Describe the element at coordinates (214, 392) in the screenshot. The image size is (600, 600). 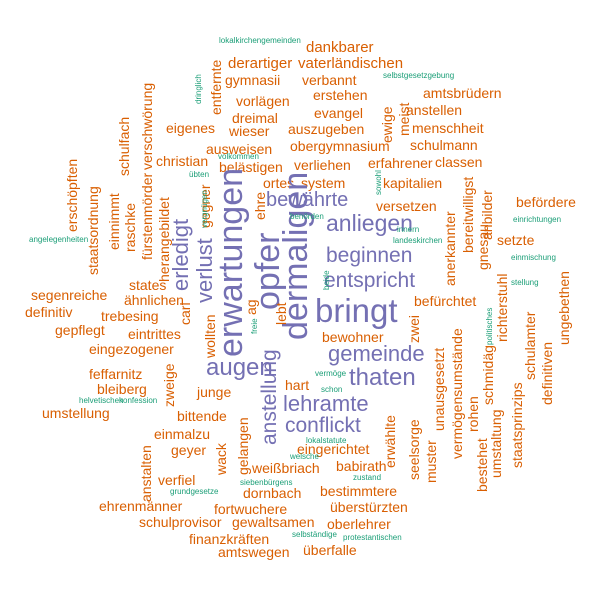
I see `word: junge` at that location.